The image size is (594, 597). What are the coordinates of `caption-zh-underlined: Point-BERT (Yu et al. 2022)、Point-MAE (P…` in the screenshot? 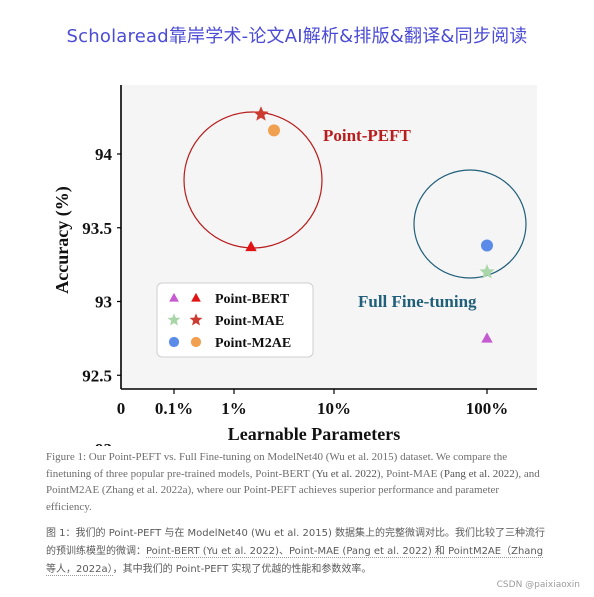 It's located at (295, 561).